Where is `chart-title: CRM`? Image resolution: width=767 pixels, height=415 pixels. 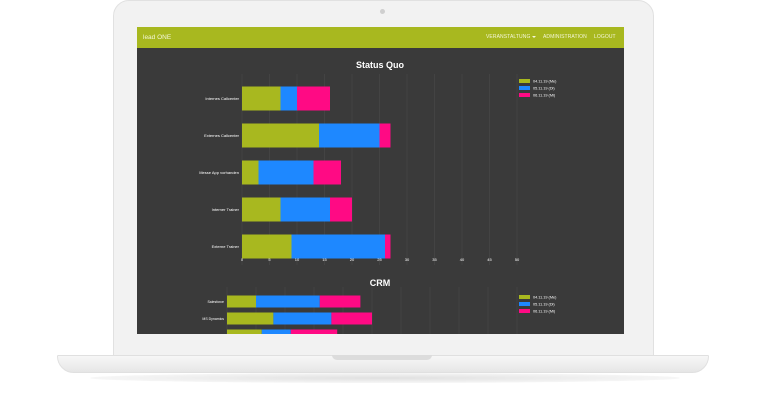 chart-title: CRM is located at coordinates (380, 283).